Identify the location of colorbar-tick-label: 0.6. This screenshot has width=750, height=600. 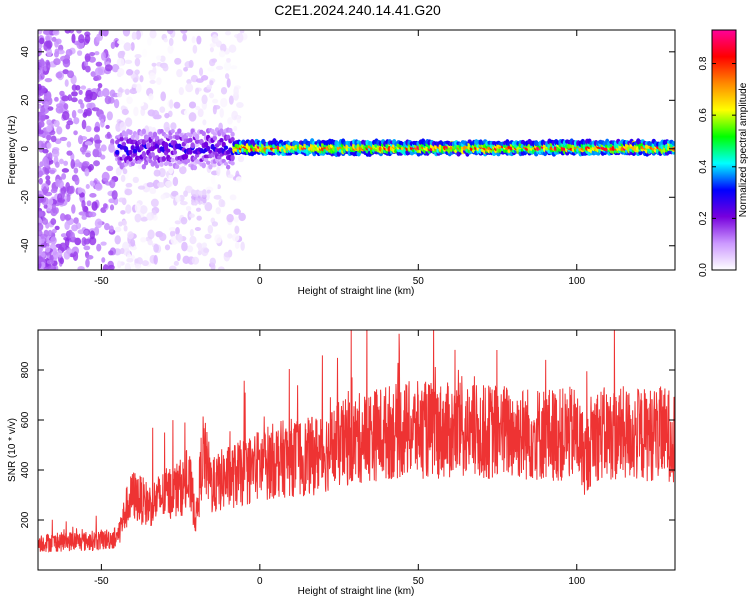
(703, 115).